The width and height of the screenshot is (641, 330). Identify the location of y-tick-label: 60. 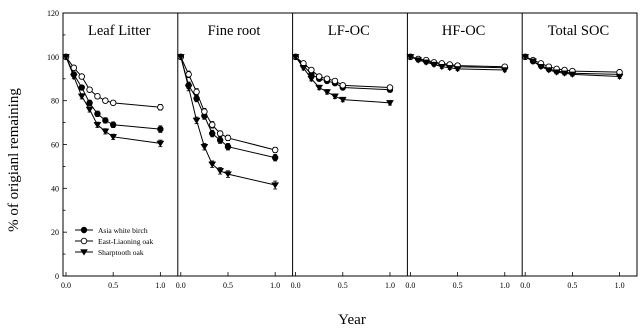
(55, 145).